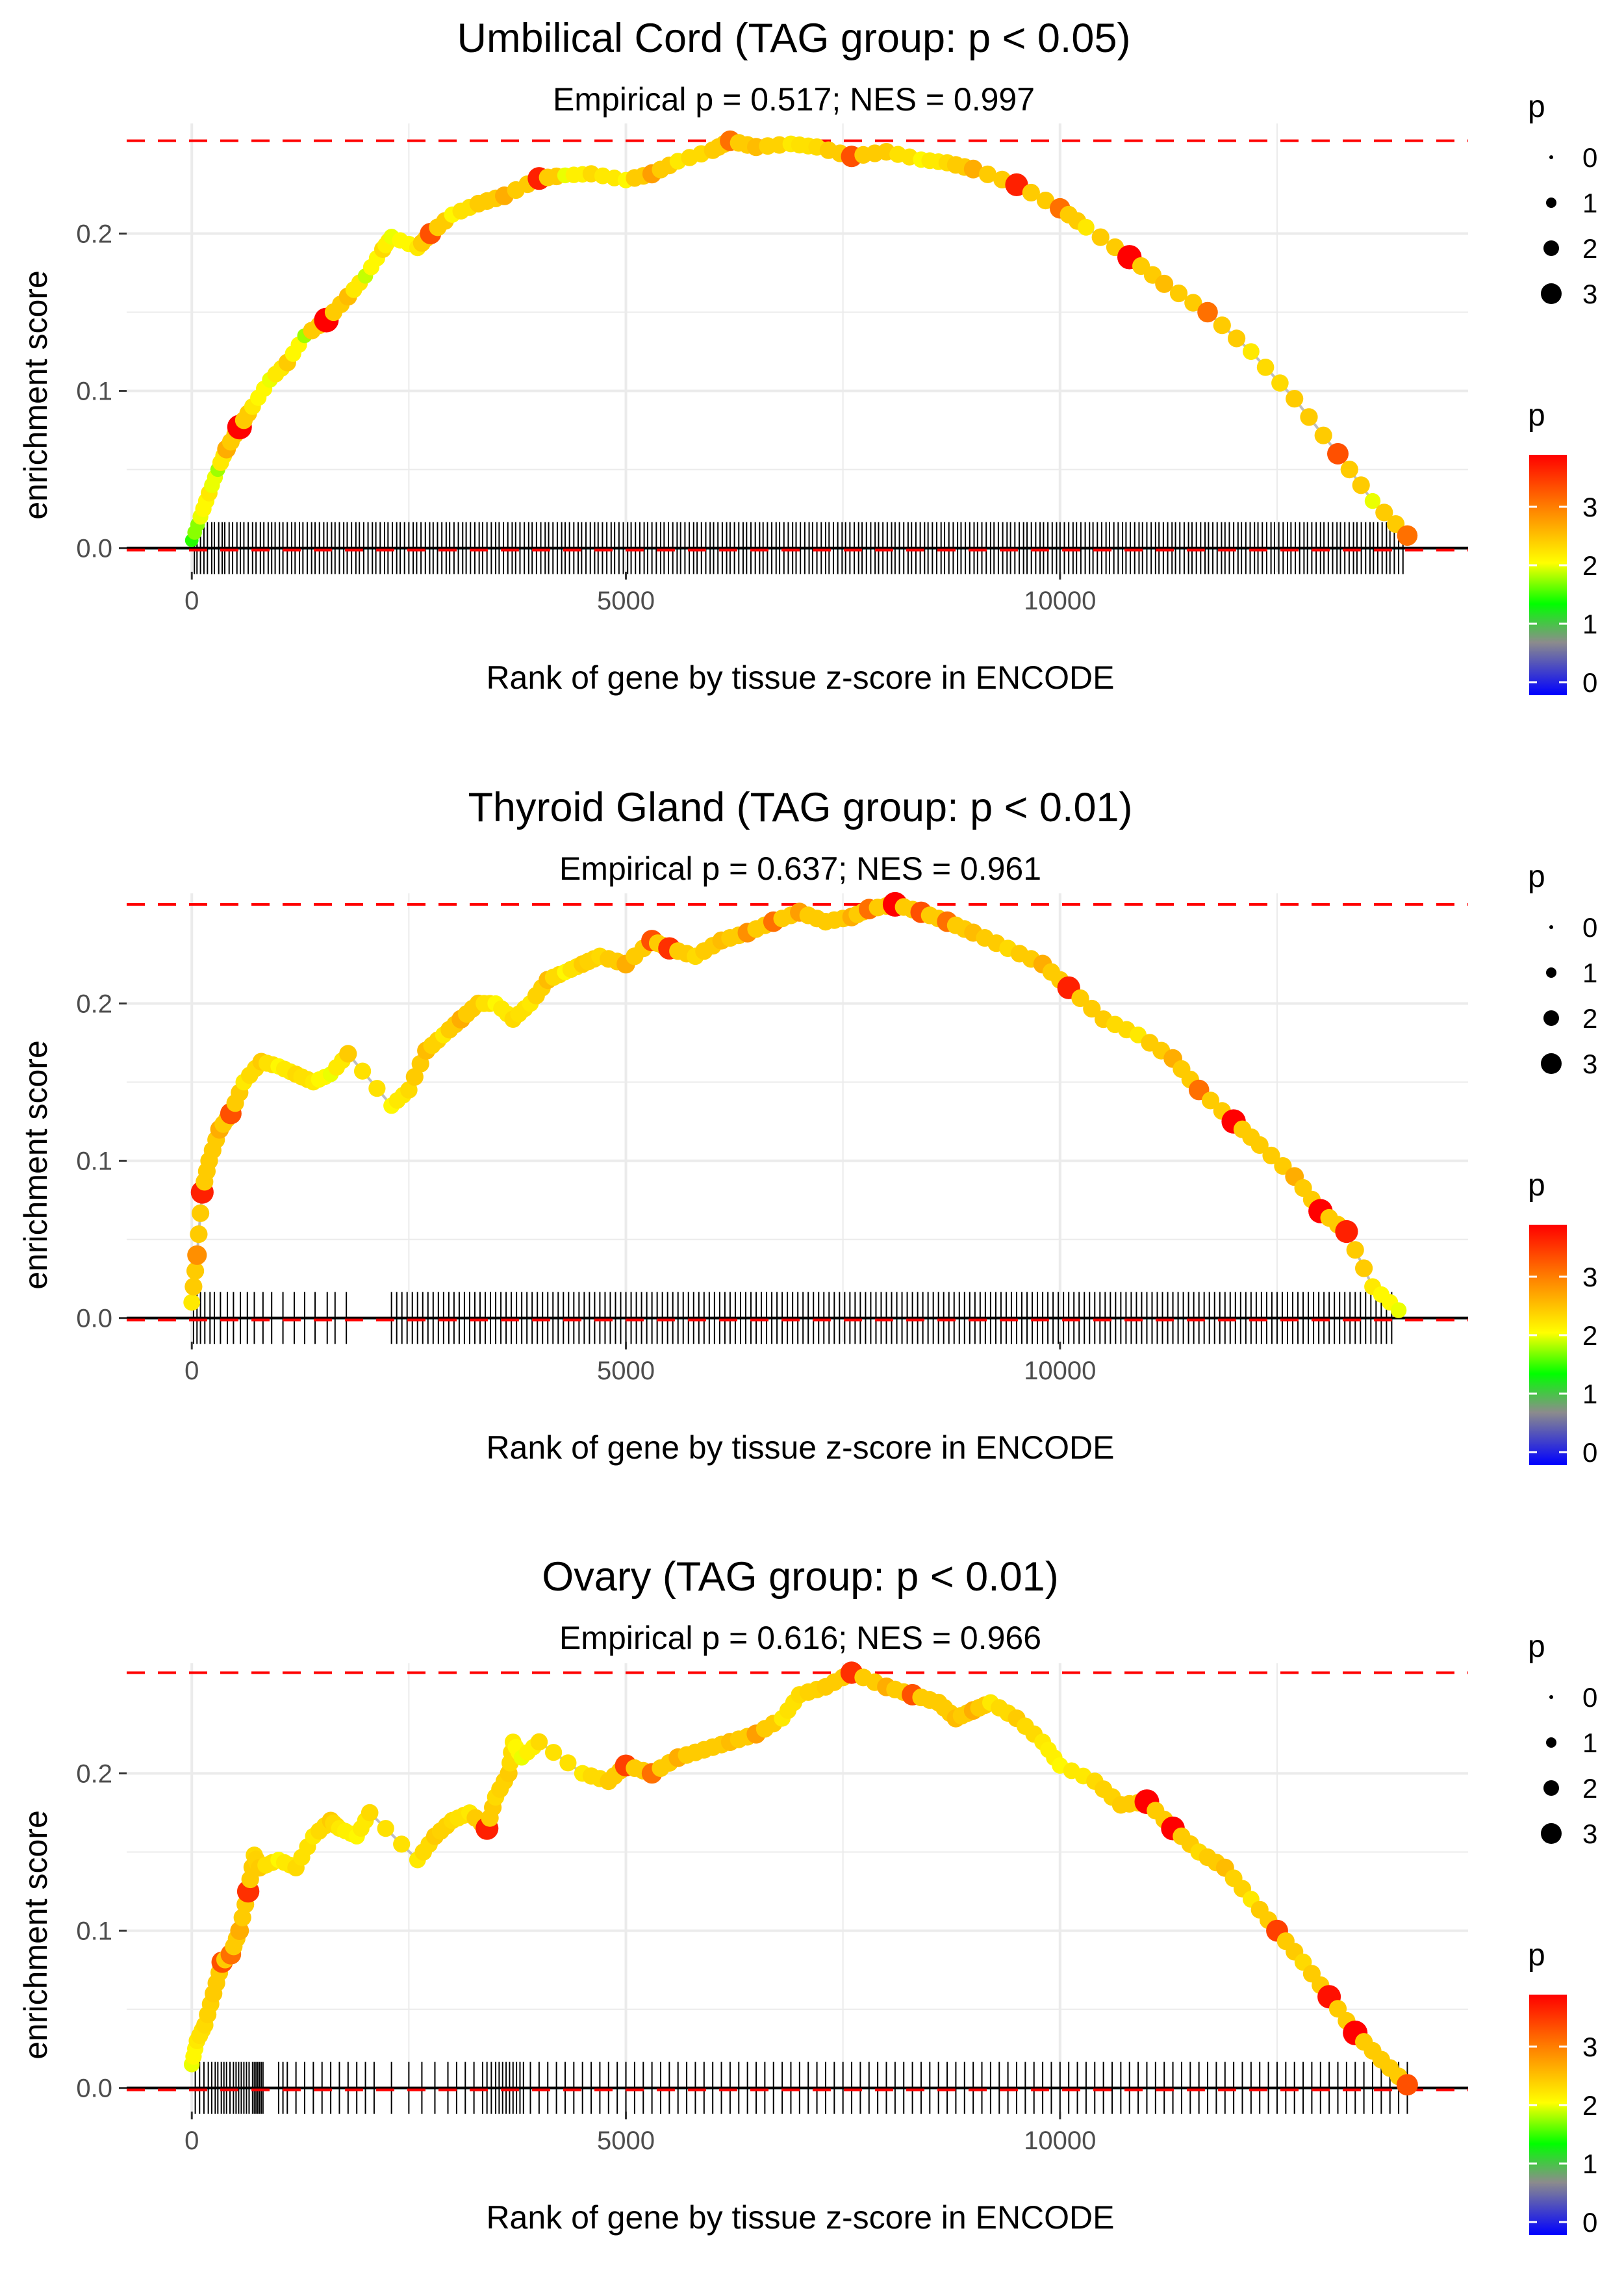 This screenshot has height=2274, width=1624. I want to click on chart-title: Ovary (TAG group: p < 0.01), so click(800, 1577).